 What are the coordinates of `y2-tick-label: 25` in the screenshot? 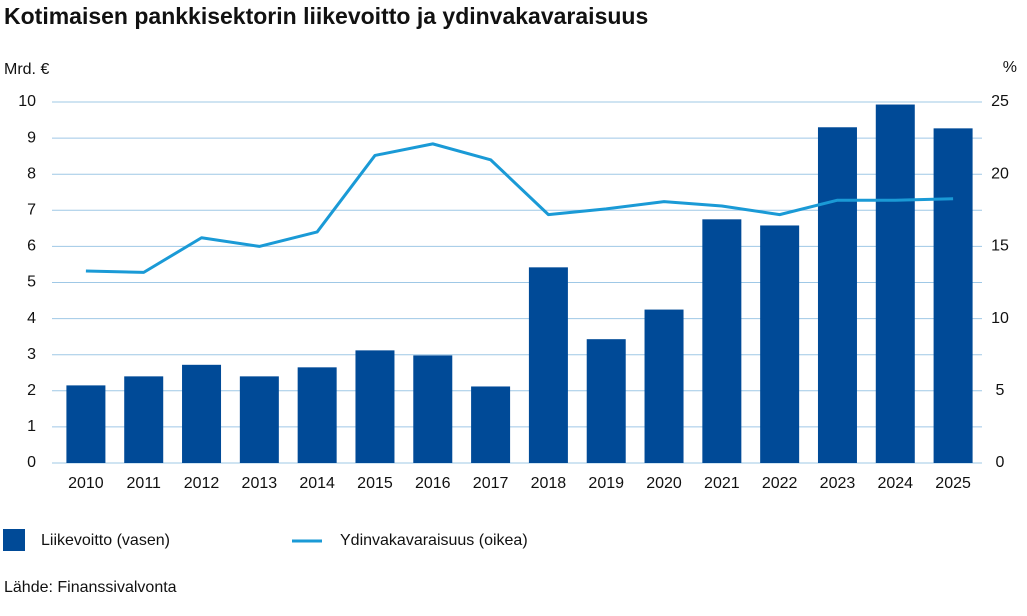 It's located at (1000, 101).